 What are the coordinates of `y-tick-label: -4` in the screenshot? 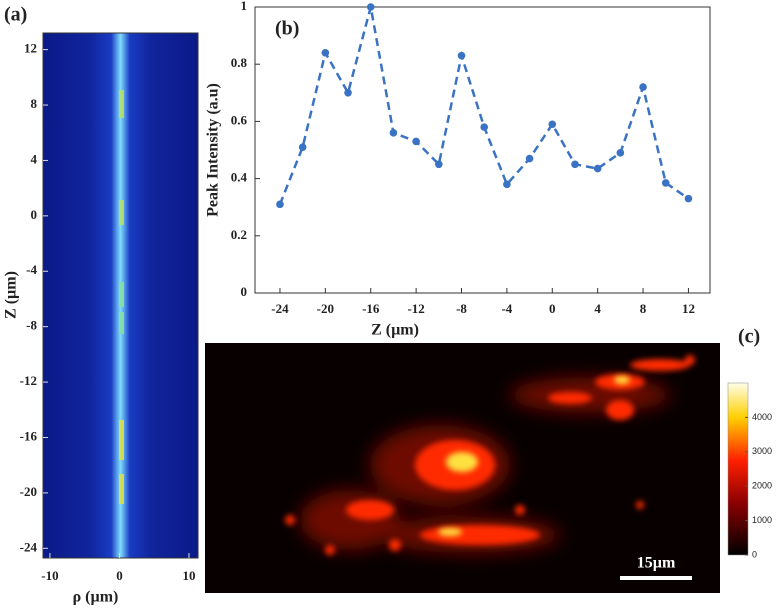 It's located at (31, 269).